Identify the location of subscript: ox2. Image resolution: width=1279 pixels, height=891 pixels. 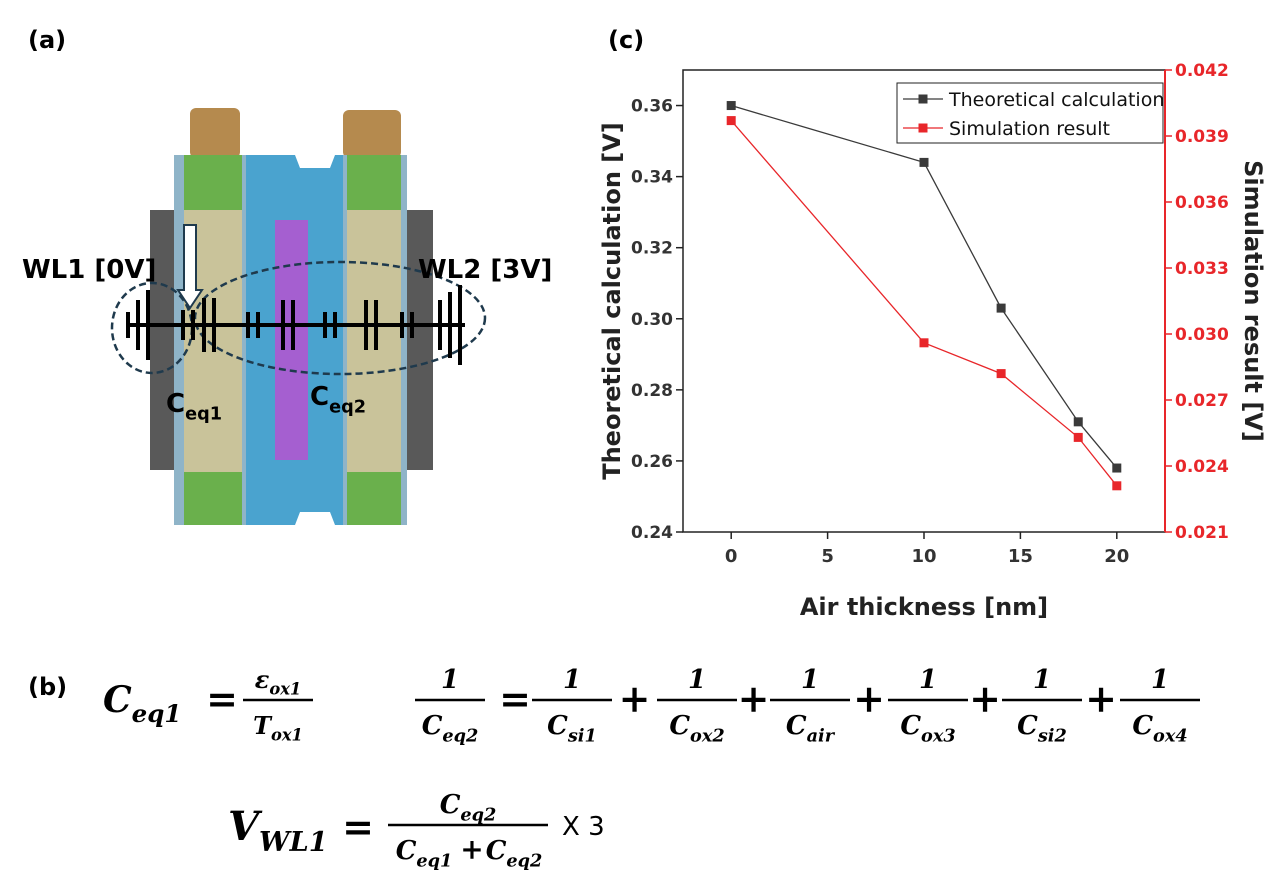
(707, 735).